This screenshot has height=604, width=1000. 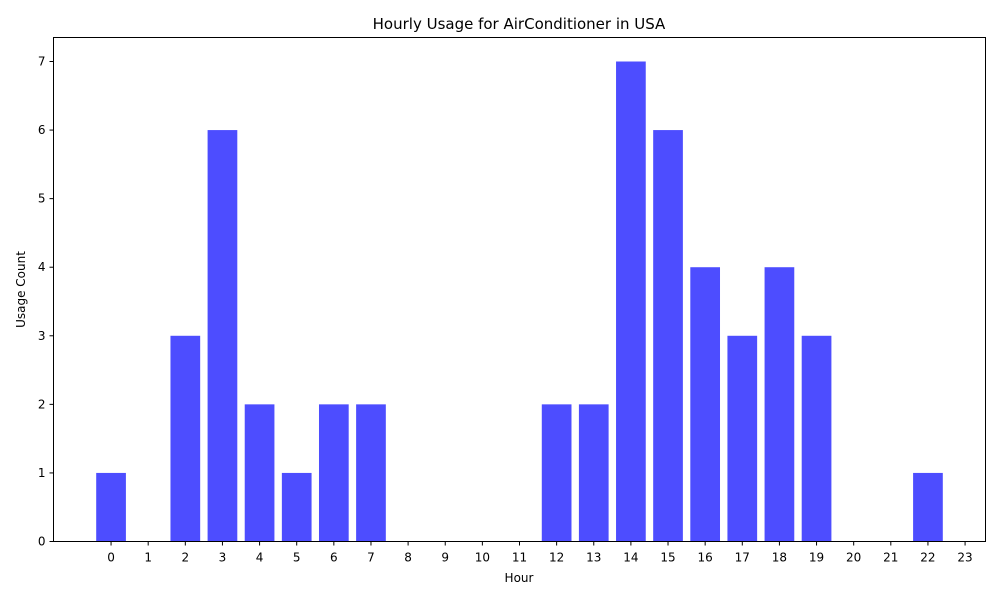 I want to click on y-axis-label: Usage Count, so click(x=21, y=289).